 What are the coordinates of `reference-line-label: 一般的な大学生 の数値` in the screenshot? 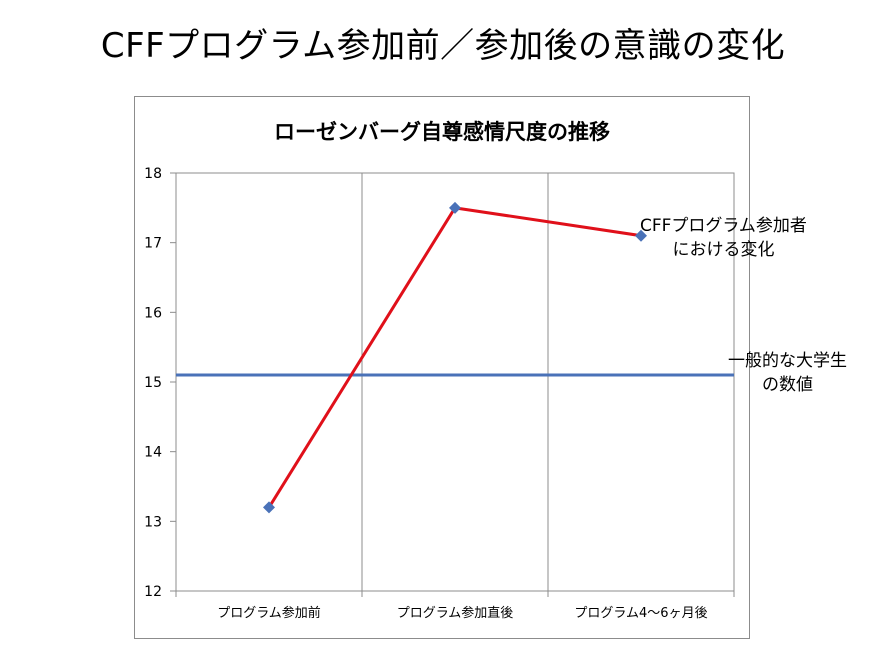 It's located at (787, 373).